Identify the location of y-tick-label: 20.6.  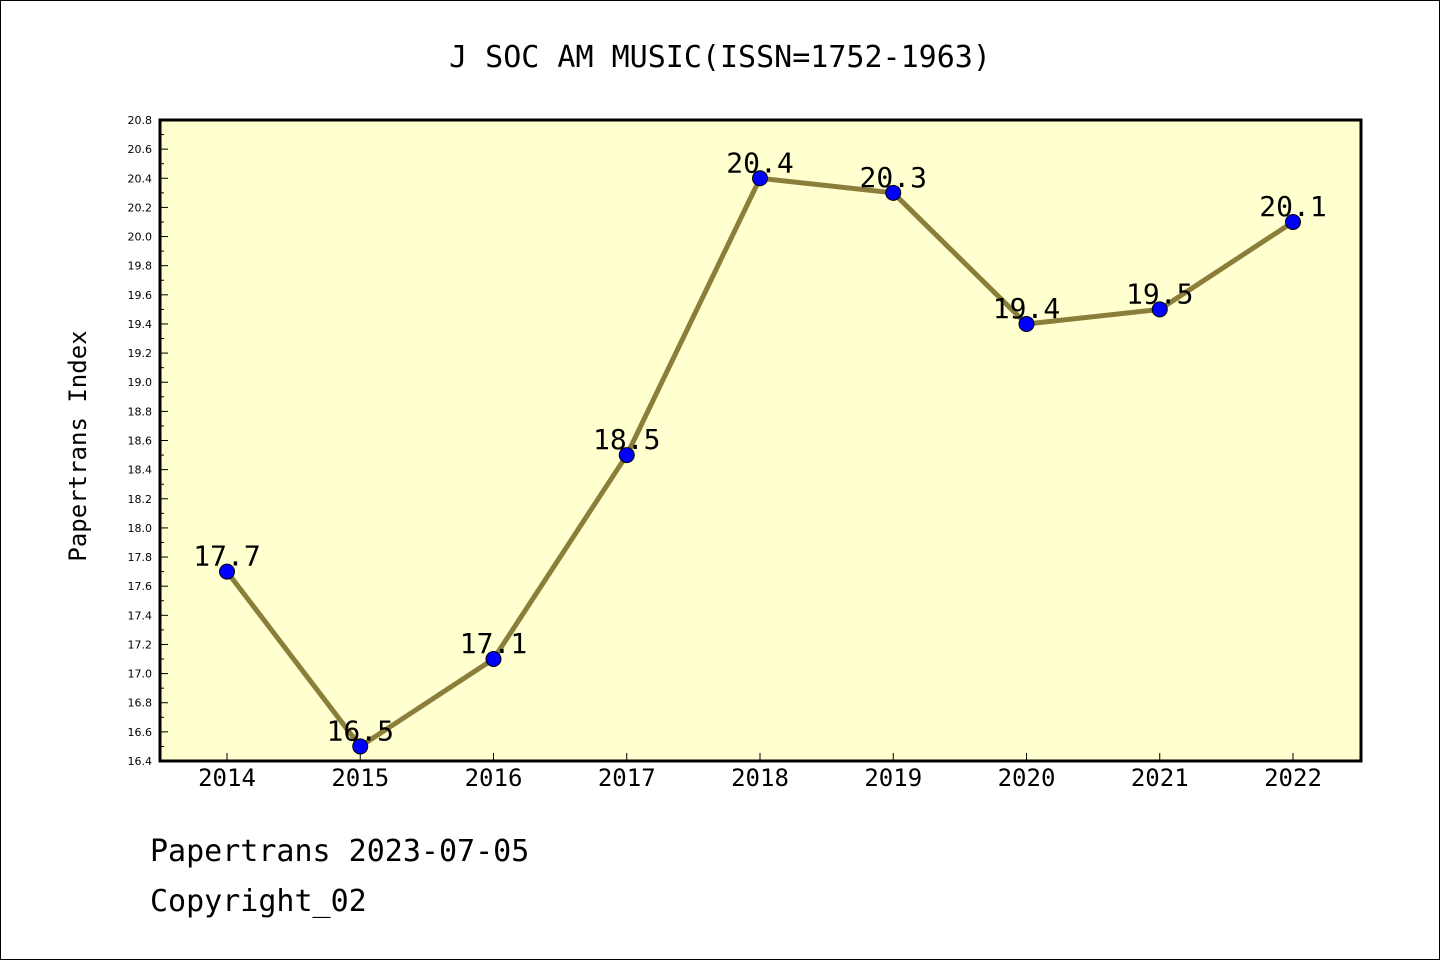
(140, 149).